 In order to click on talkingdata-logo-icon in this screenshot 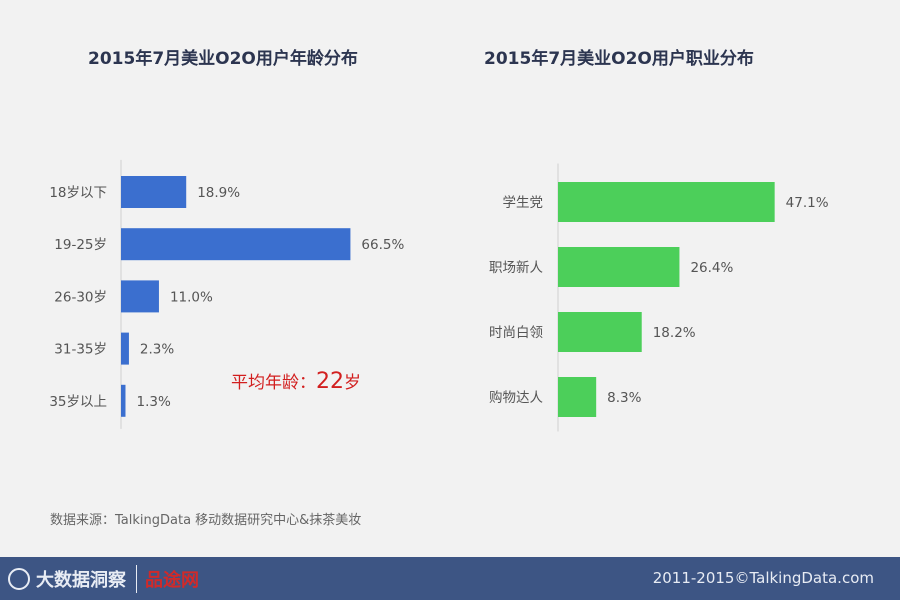, I will do `click(19, 579)`.